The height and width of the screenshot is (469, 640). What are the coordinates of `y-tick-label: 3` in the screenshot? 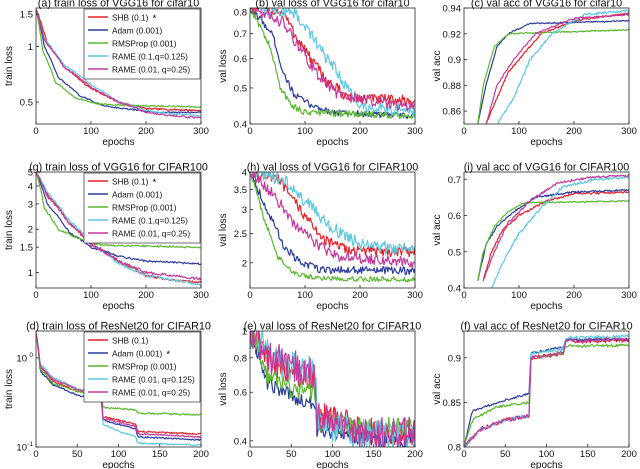 It's located at (244, 210).